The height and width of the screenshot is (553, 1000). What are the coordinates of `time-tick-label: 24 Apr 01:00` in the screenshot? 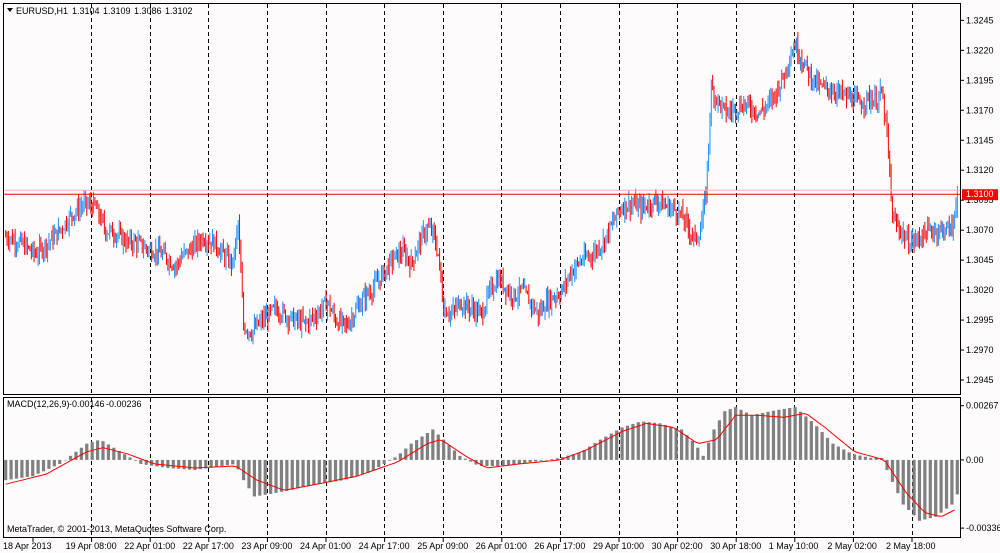 It's located at (325, 546).